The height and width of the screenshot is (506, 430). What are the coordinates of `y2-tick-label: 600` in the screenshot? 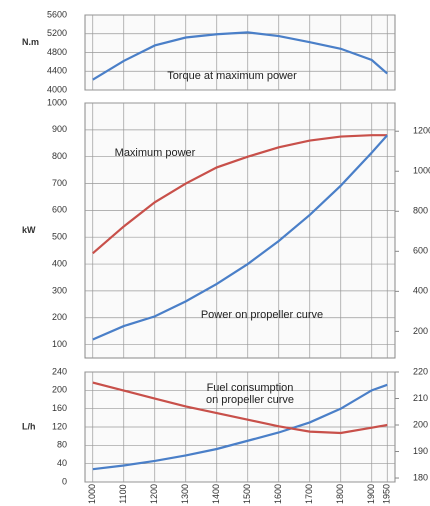 It's located at (420, 251).